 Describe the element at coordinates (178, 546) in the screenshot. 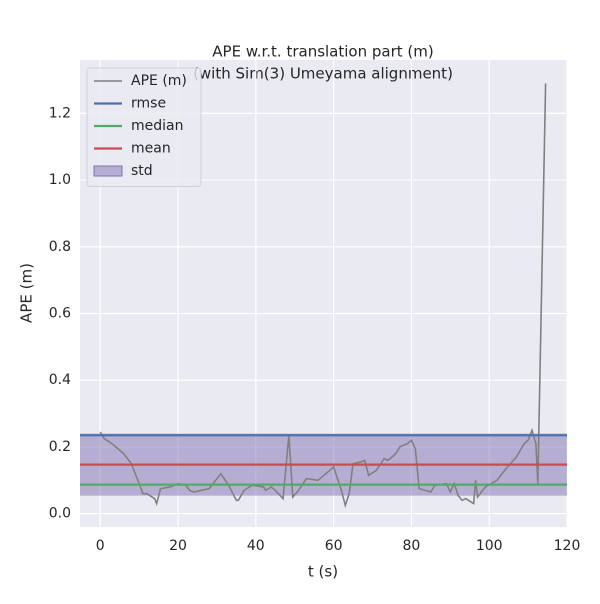

I see `x-tick-label: 20` at that location.